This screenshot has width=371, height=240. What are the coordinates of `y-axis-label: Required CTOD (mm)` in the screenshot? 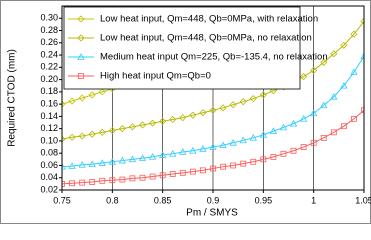 It's located at (12, 98).